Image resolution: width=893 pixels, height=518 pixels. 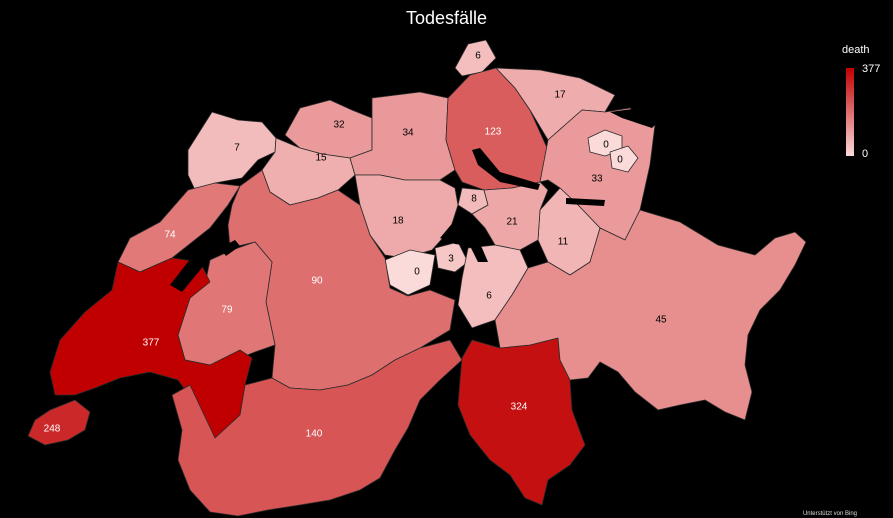 I want to click on canton-appenzell-ir, so click(x=624, y=159).